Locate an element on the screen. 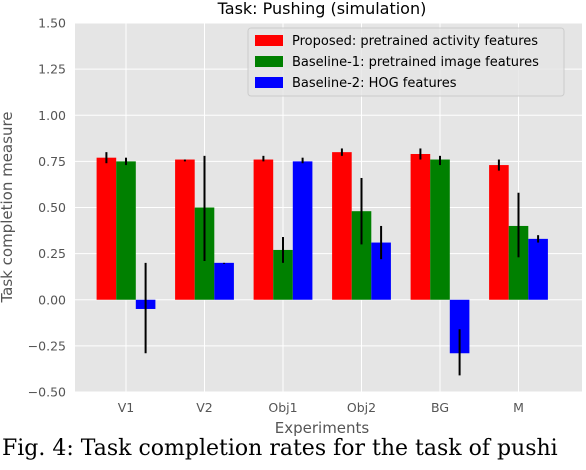 The width and height of the screenshot is (586, 470). y-tick-label: 0.75 is located at coordinates (52, 161).